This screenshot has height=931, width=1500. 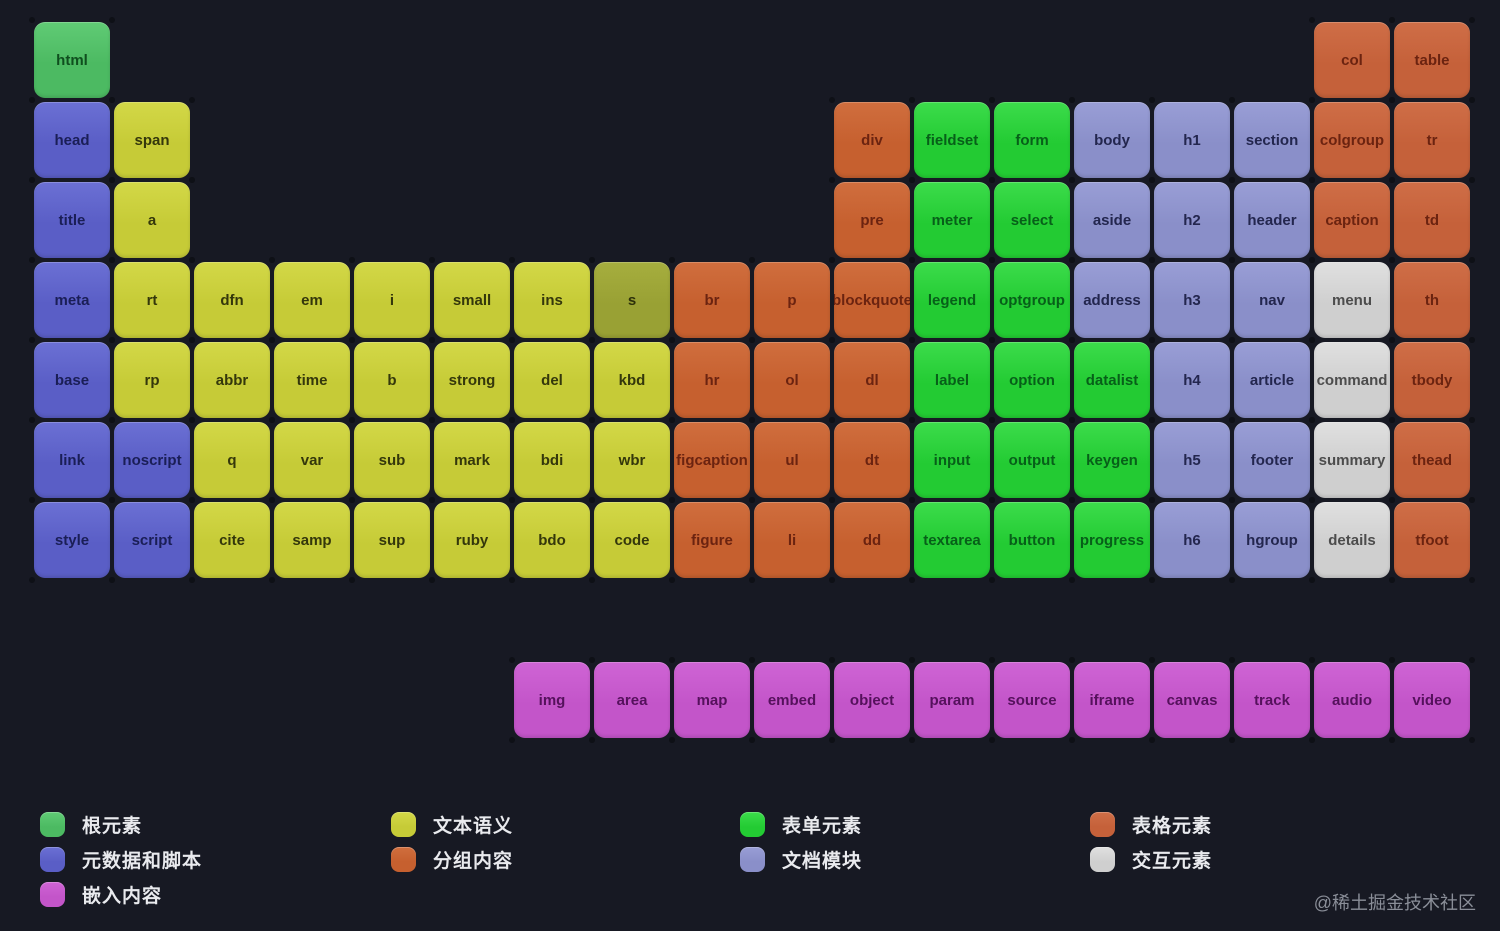 I want to click on element-tile-hr: hr, so click(x=712, y=380).